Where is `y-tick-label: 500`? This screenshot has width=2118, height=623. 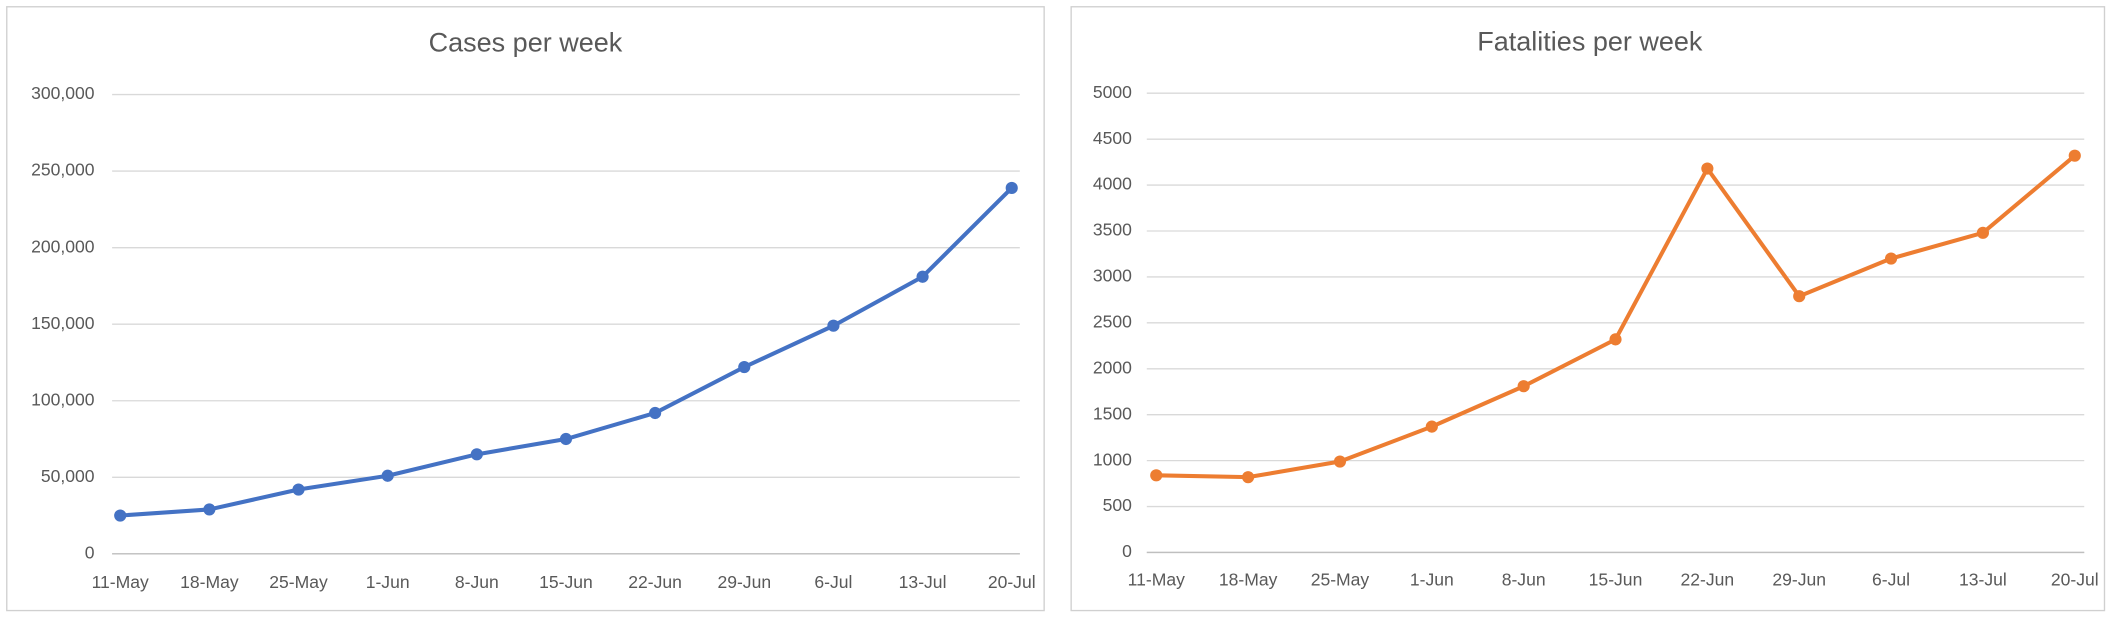 y-tick-label: 500 is located at coordinates (1118, 505).